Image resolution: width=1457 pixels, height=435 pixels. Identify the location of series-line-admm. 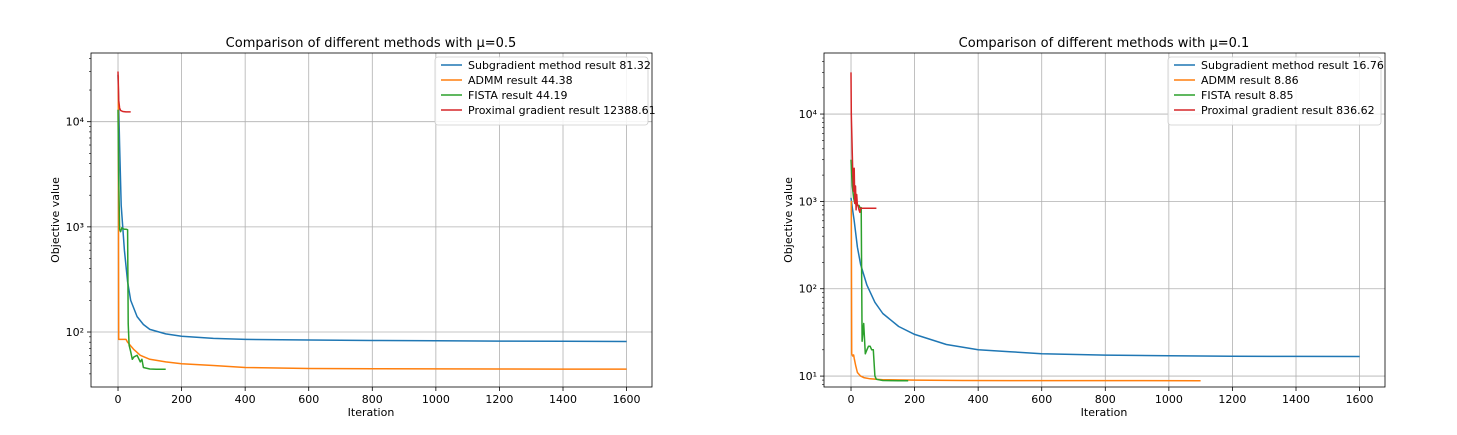
(1025, 291).